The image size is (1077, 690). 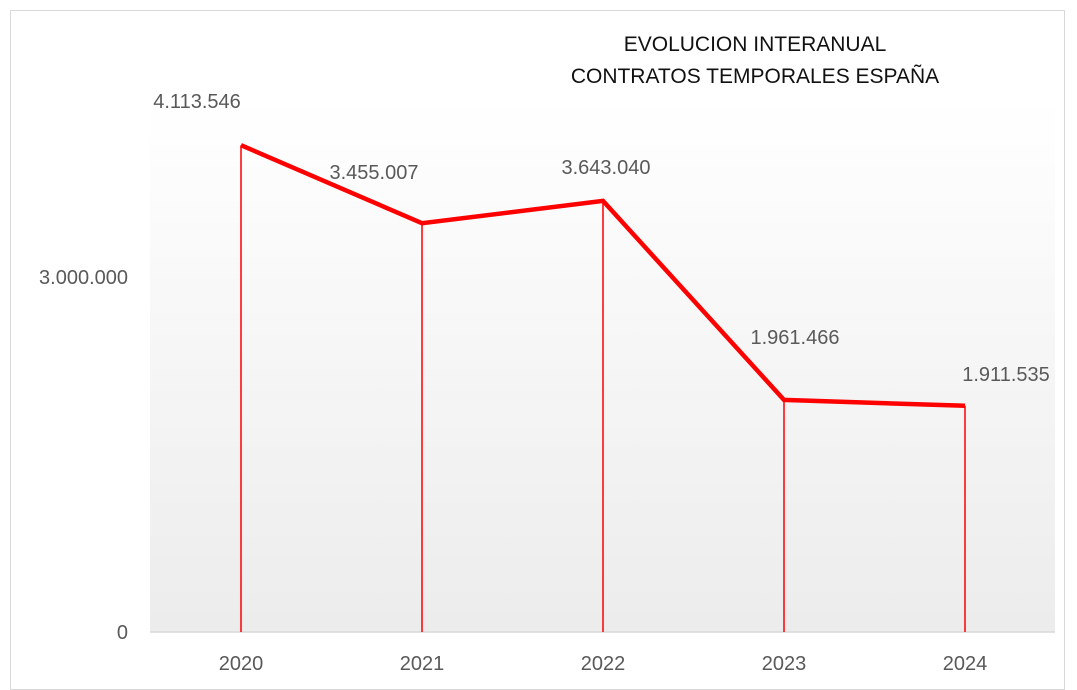 What do you see at coordinates (784, 664) in the screenshot?
I see `x-tick-label-2023: 2023` at bounding box center [784, 664].